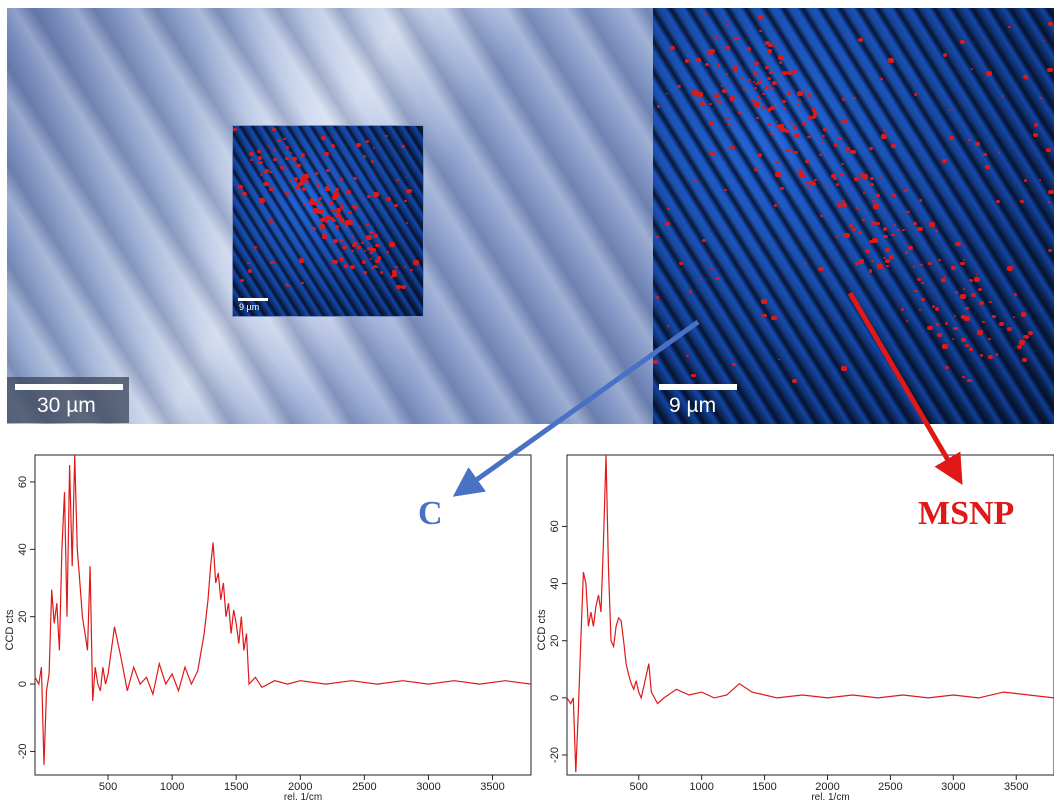  I want to click on y-tick-label: -20, so click(23, 751).